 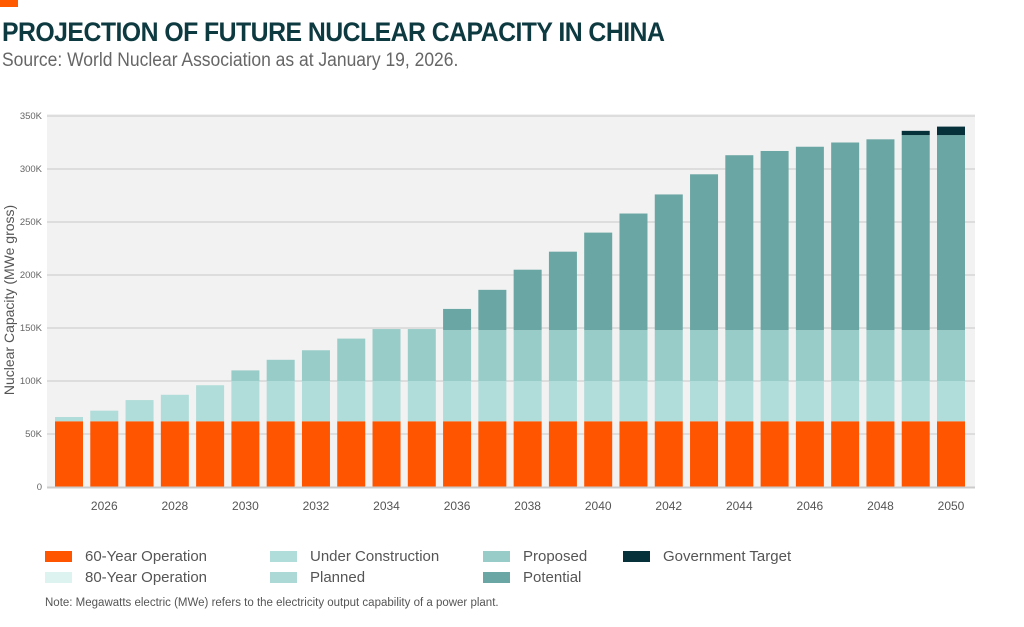 What do you see at coordinates (552, 577) in the screenshot?
I see `legend-label: Potential` at bounding box center [552, 577].